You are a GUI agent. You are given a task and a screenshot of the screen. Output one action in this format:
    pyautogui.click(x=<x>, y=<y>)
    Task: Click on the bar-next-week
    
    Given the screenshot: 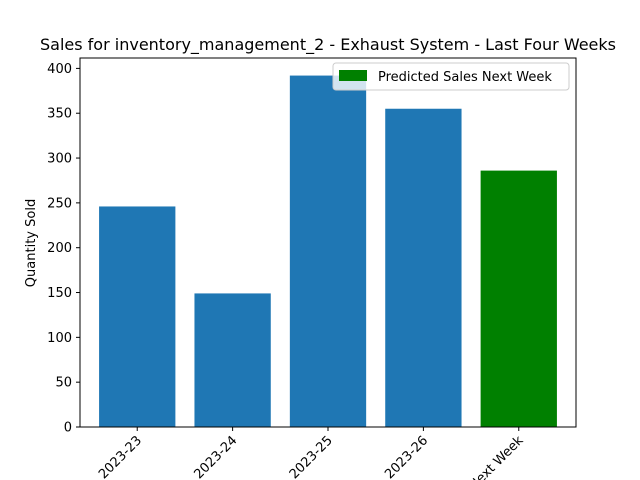 What is the action you would take?
    pyautogui.click(x=518, y=298)
    